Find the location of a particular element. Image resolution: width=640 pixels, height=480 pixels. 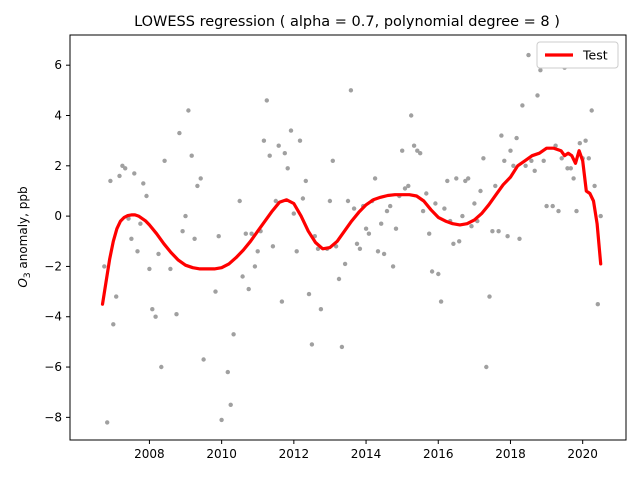

y-tick-label: 4 is located at coordinates (58, 115).